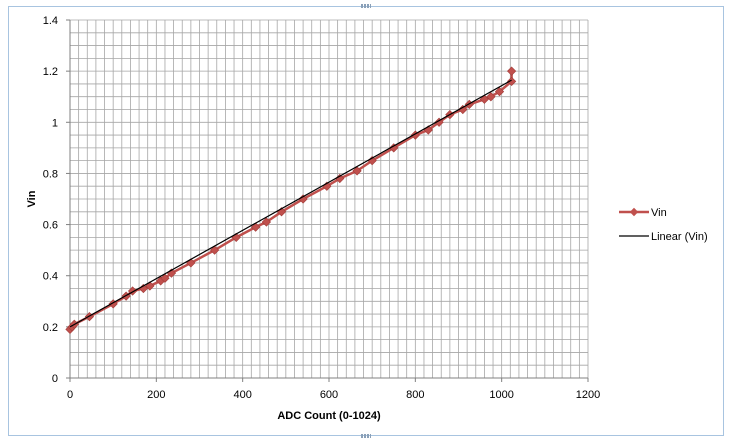  I want to click on x-tick-label: 1000, so click(501, 395).